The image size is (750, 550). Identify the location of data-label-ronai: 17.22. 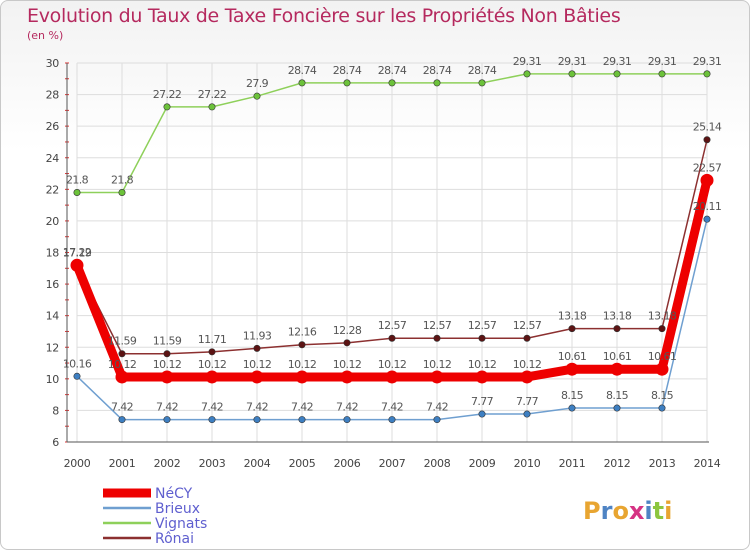
(77, 252).